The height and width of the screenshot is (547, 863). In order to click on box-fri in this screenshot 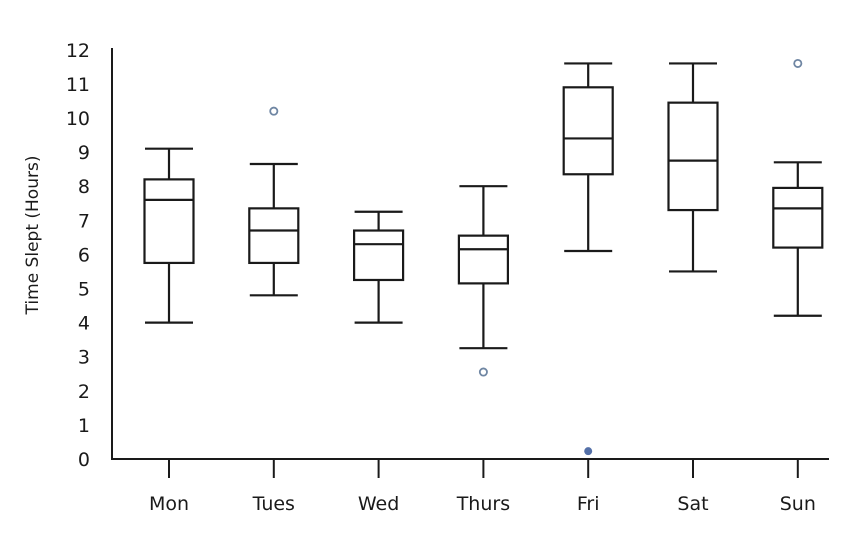, I will do `click(588, 259)`.